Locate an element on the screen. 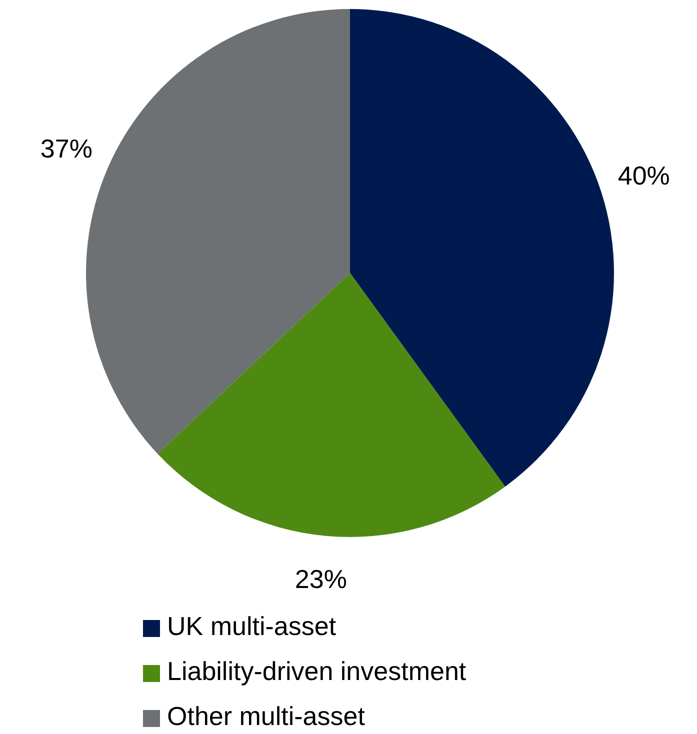  data-label: 23% is located at coordinates (320, 579).